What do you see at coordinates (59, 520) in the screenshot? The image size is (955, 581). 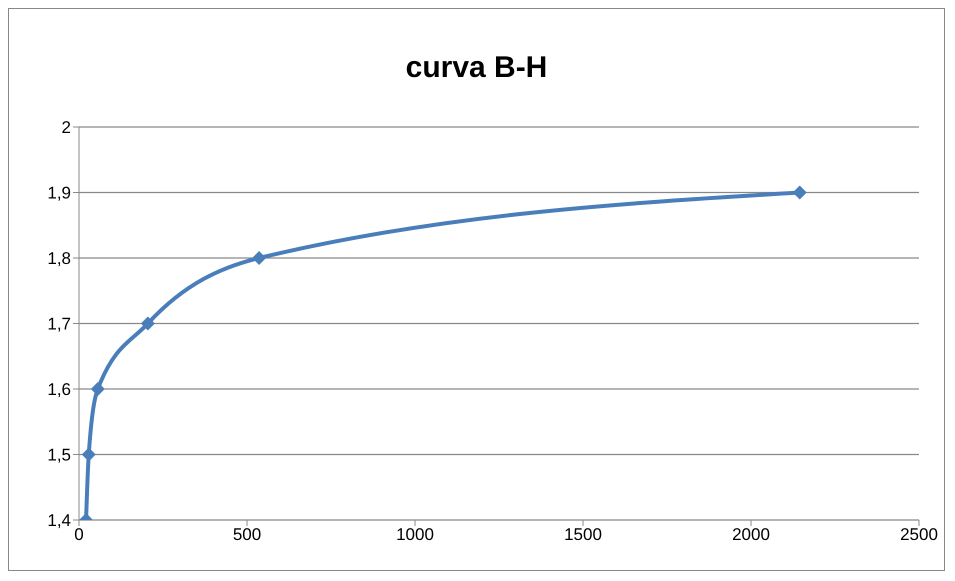 I see `y-tick-label: 1,4` at bounding box center [59, 520].